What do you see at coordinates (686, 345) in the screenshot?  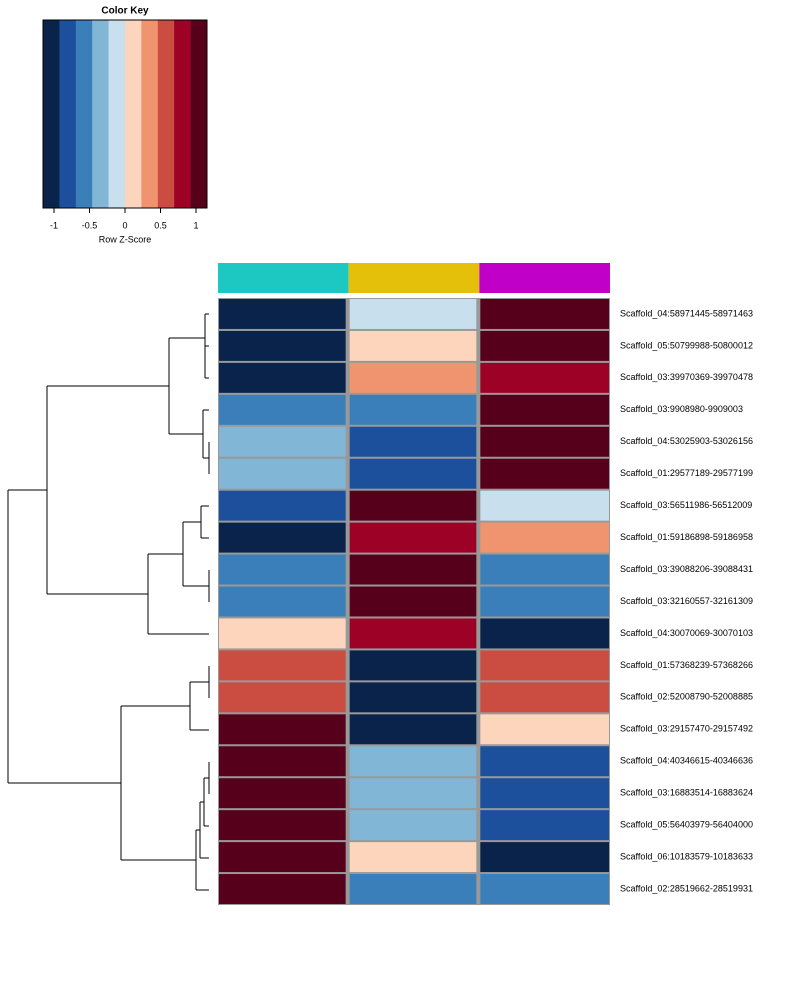 I see `row-label: Scaffold_05:50799988-50800012` at bounding box center [686, 345].